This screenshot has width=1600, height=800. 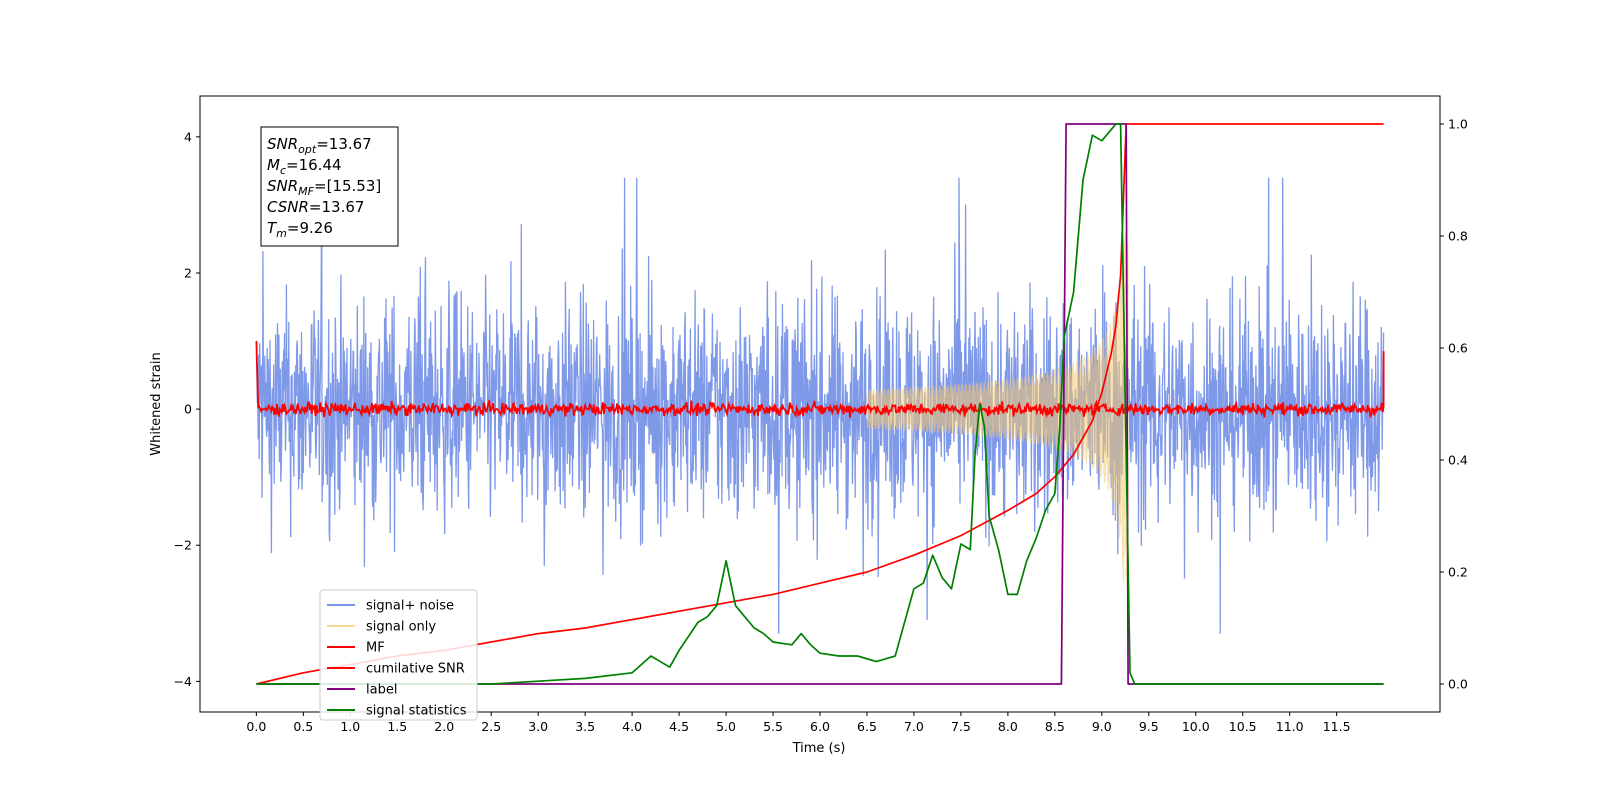 I want to click on stat-line: SNRMF=[15.53], so click(x=324, y=187).